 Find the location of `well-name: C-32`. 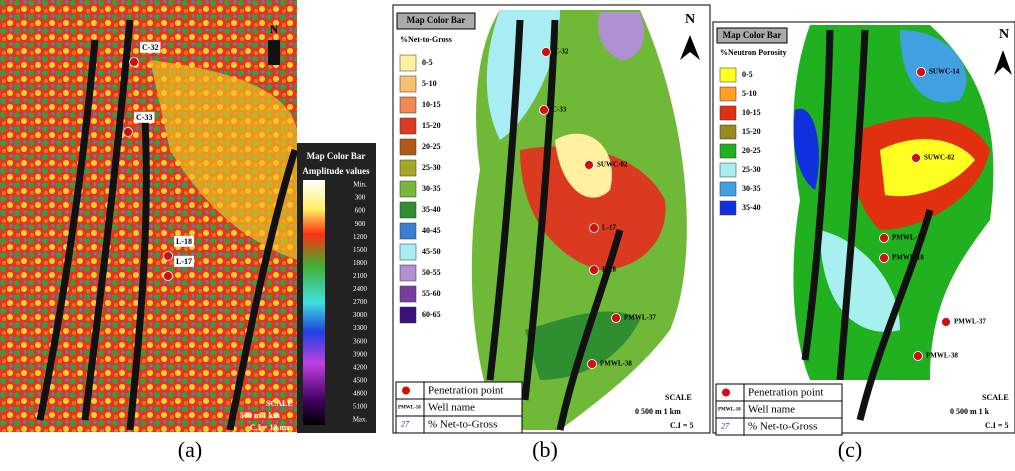

well-name: C-32 is located at coordinates (150, 47).